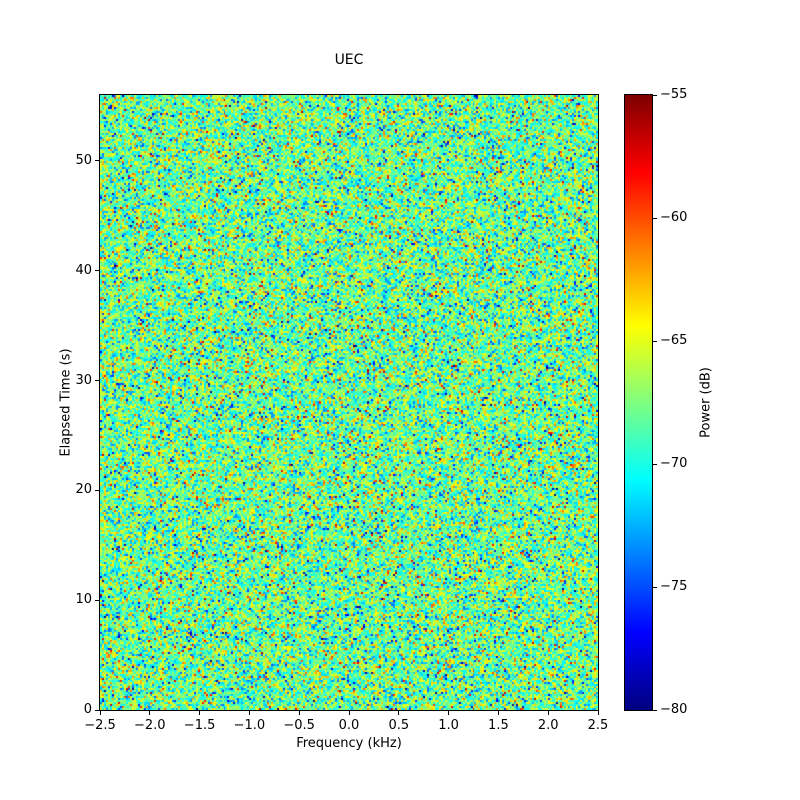 The height and width of the screenshot is (800, 800). What do you see at coordinates (548, 725) in the screenshot?
I see `x-tick-label: 2.0` at bounding box center [548, 725].